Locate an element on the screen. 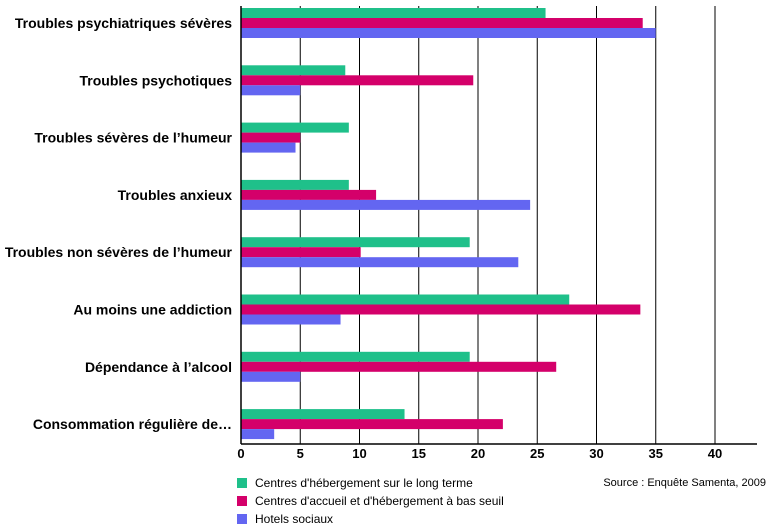 This screenshot has height=532, width=776. source-note: Source : Enquête Samenta, 2009 is located at coordinates (684, 483).